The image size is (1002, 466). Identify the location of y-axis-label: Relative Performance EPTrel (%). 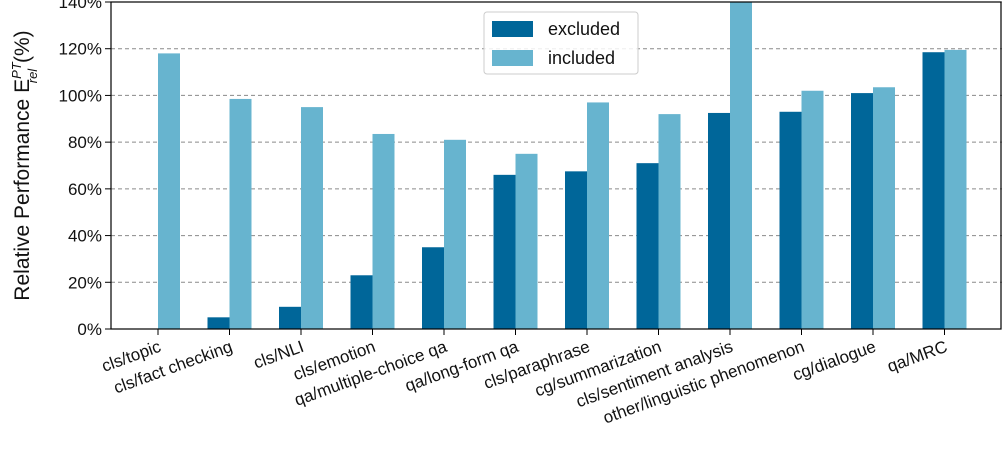
(24, 165).